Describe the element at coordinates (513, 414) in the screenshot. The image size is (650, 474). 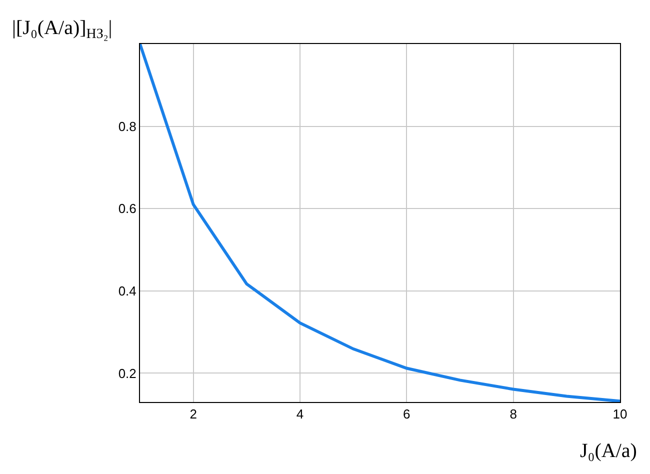
I see `x-tick-label: 8` at that location.